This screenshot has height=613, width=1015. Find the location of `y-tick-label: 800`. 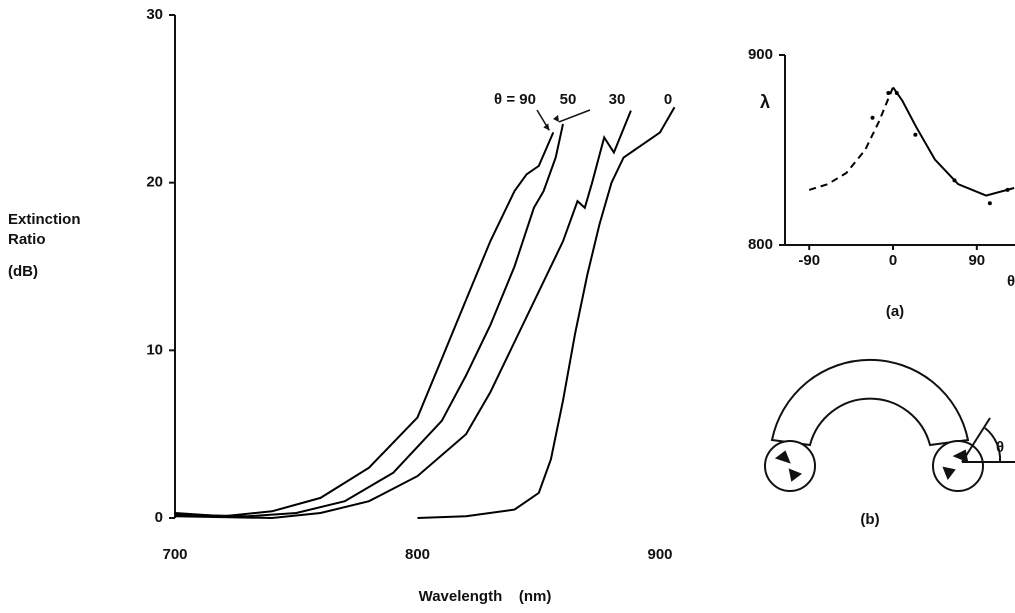

y-tick-label: 800 is located at coordinates (760, 244).